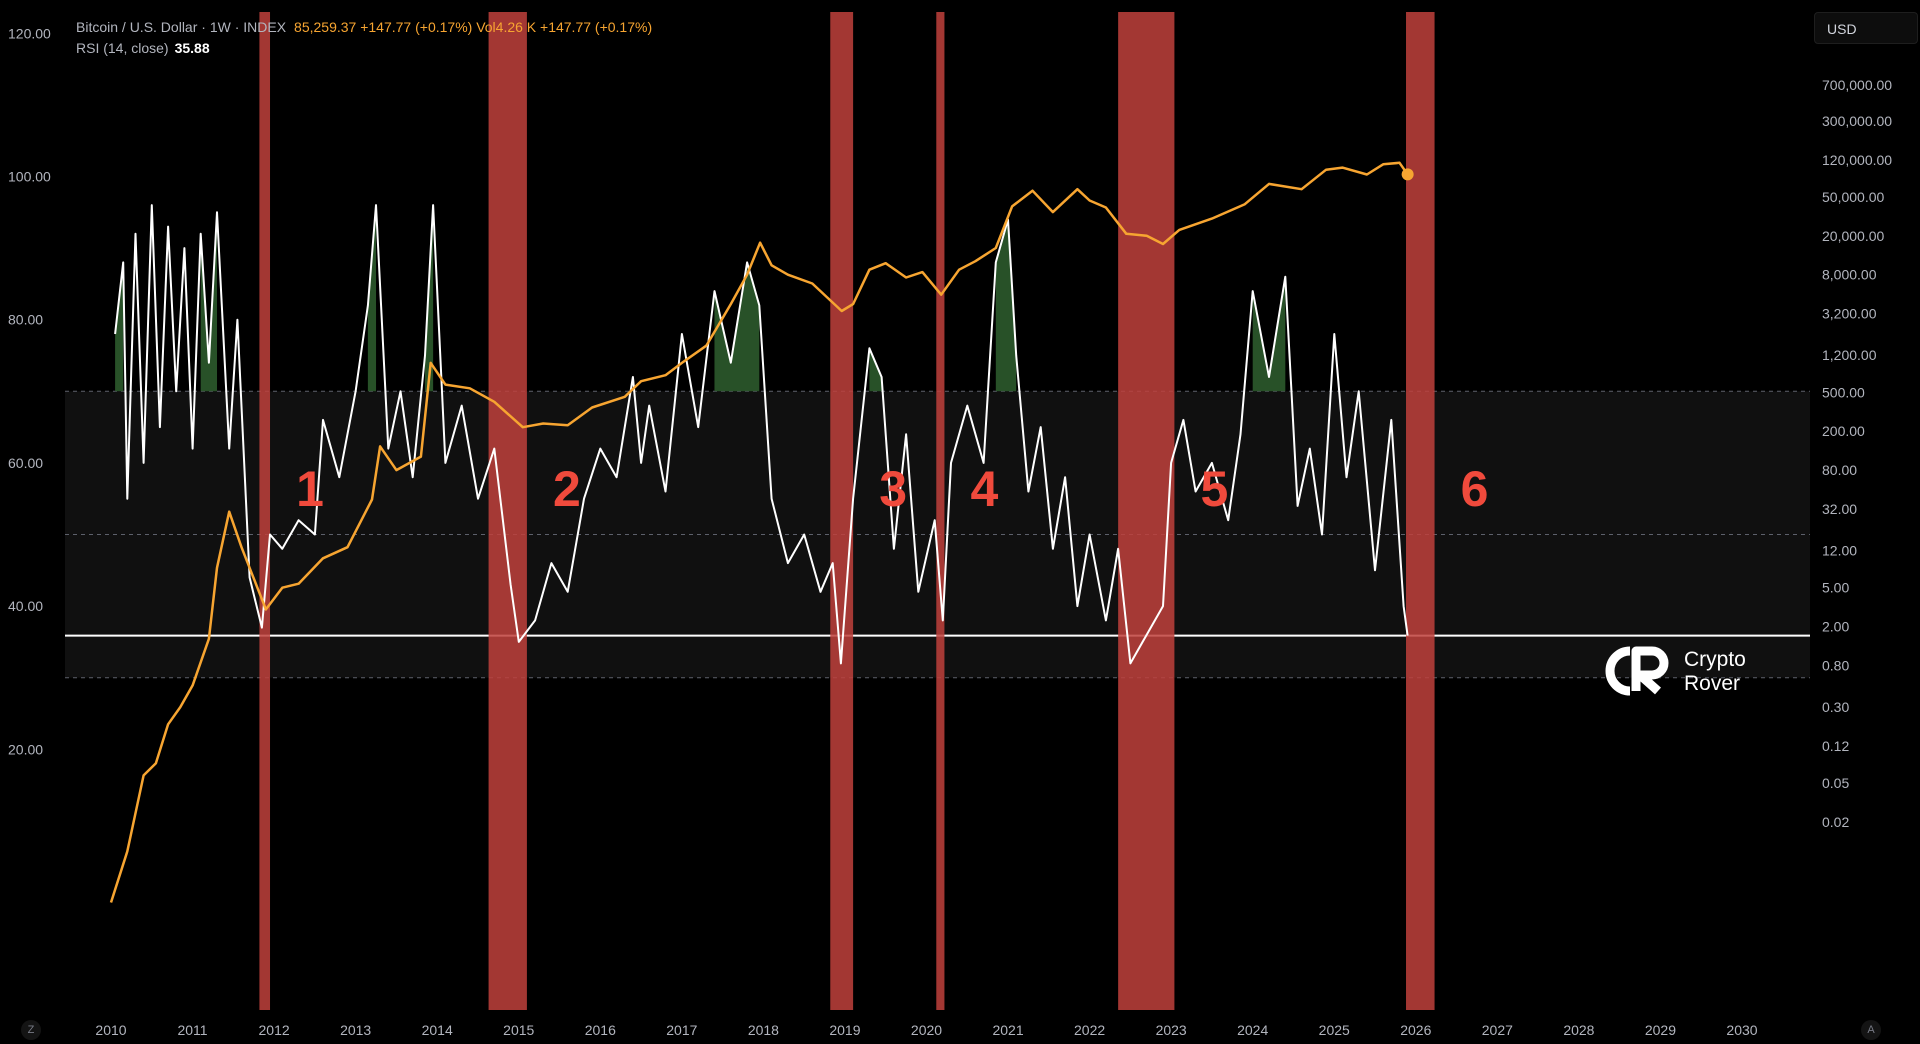 The height and width of the screenshot is (1044, 1920). What do you see at coordinates (1835, 822) in the screenshot?
I see `right-axis-tick-label: 0.02` at bounding box center [1835, 822].